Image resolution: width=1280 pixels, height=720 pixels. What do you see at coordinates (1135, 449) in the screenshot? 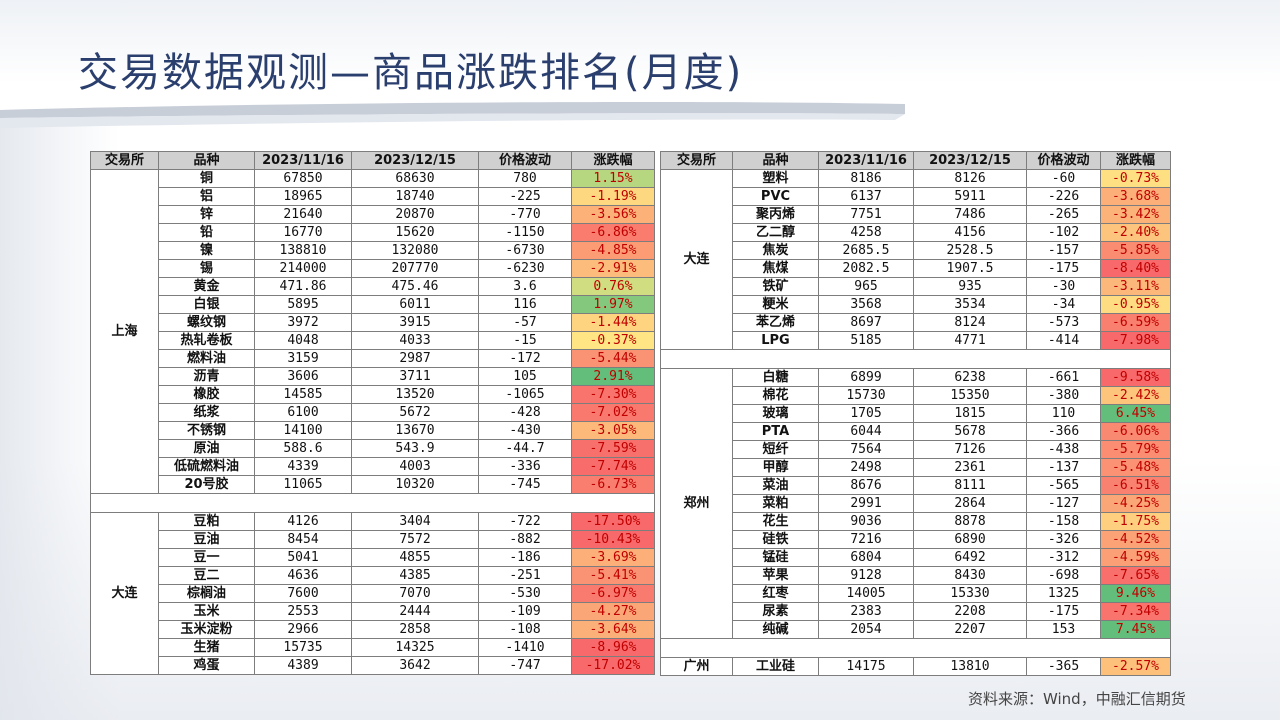
I see `pct-change-cell: -5.79%` at bounding box center [1135, 449].